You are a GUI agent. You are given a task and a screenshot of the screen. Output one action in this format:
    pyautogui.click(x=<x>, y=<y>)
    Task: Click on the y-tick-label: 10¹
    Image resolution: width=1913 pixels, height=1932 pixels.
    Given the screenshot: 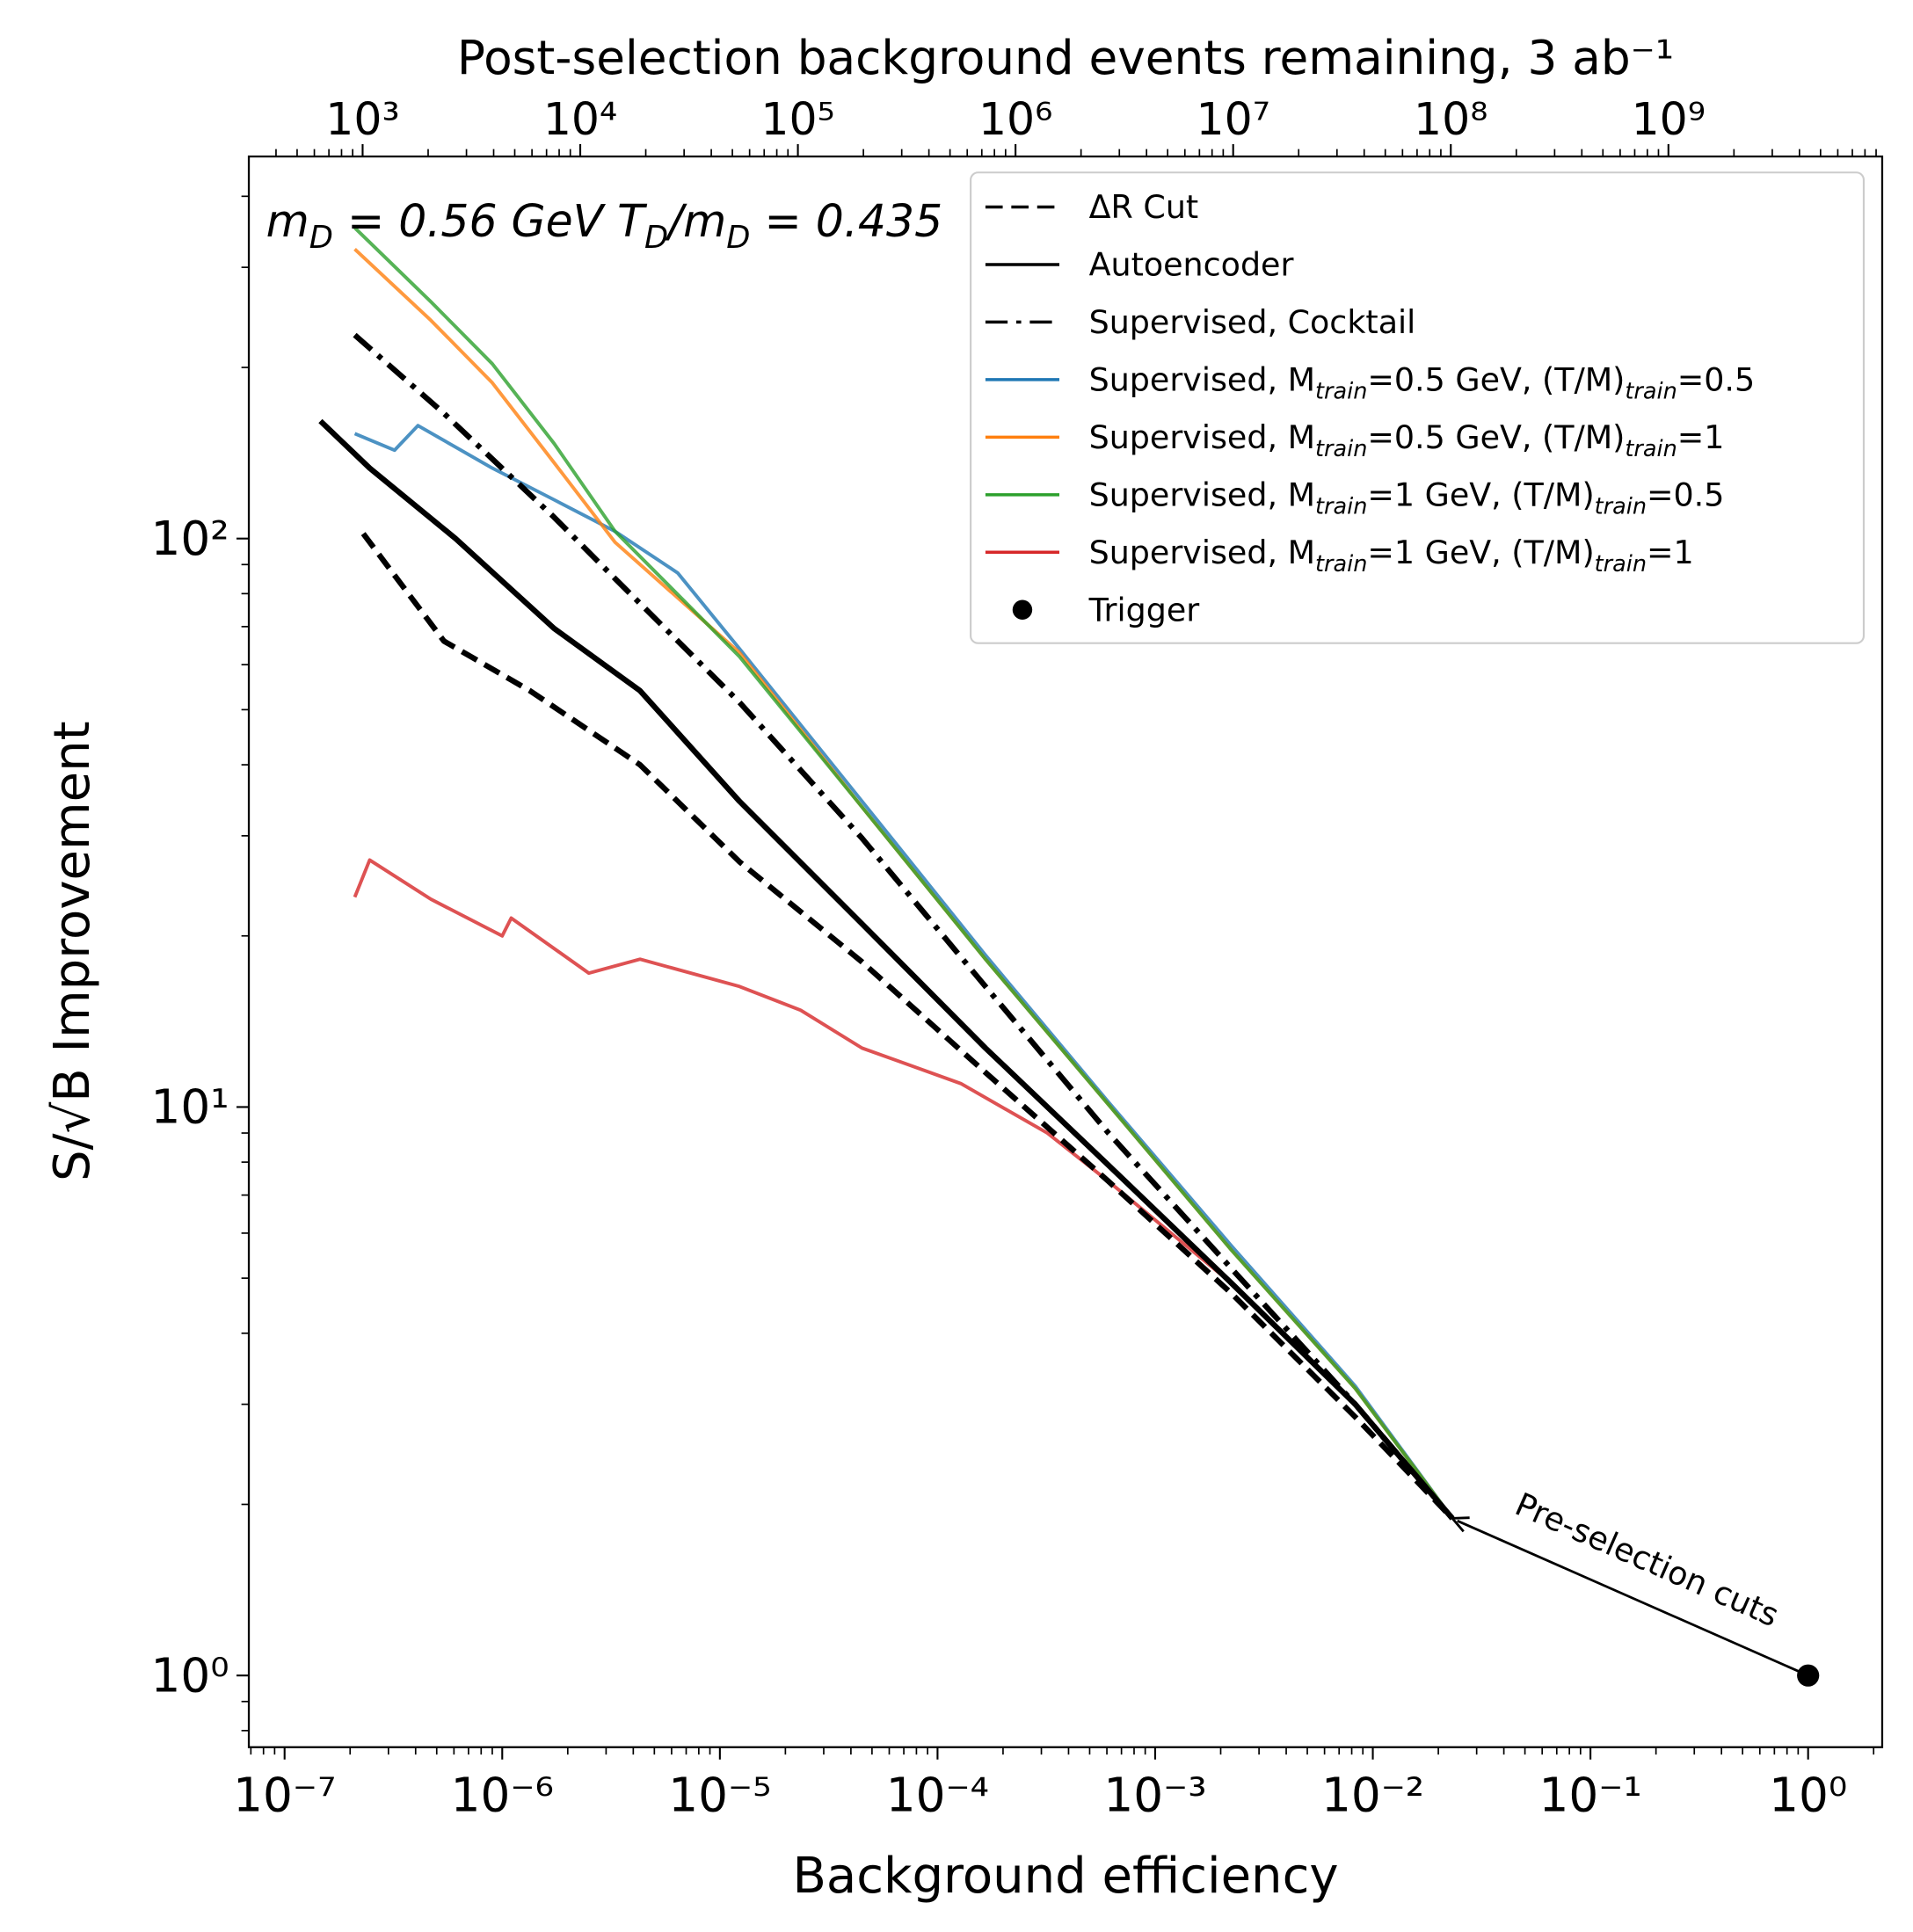 What is the action you would take?
    pyautogui.click(x=190, y=1107)
    